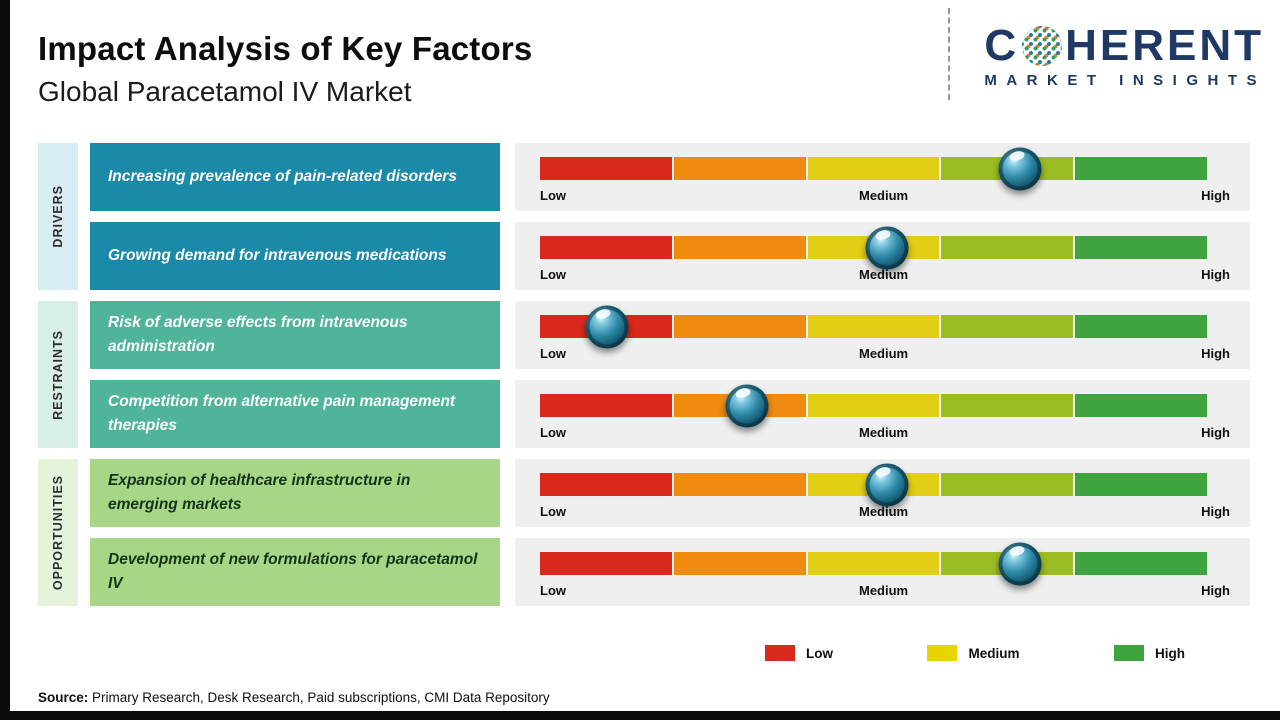 Image resolution: width=1280 pixels, height=720 pixels. What do you see at coordinates (58, 374) in the screenshot?
I see `category-label-restraints: RESTRAINTS` at bounding box center [58, 374].